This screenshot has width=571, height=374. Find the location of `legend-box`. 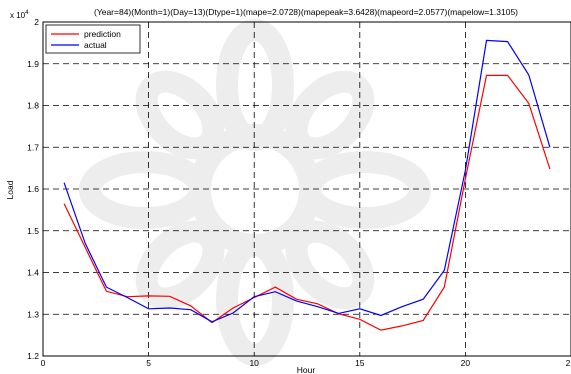

legend-box is located at coordinates (93, 39).